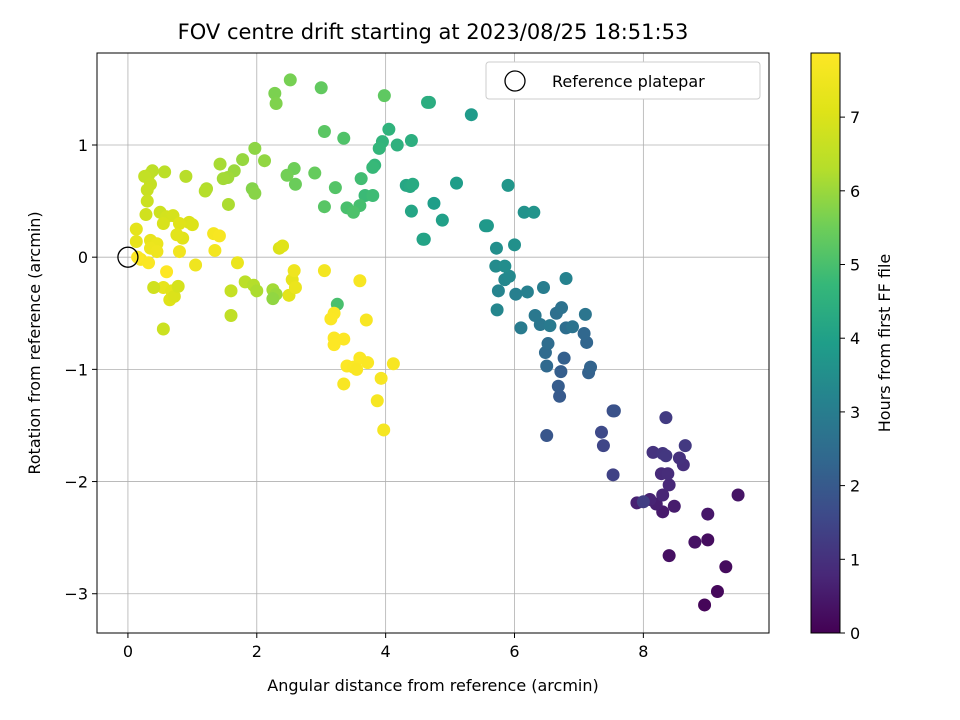 This screenshot has height=720, width=960. Describe the element at coordinates (515, 81) in the screenshot. I see `legend-marker-icon` at that location.